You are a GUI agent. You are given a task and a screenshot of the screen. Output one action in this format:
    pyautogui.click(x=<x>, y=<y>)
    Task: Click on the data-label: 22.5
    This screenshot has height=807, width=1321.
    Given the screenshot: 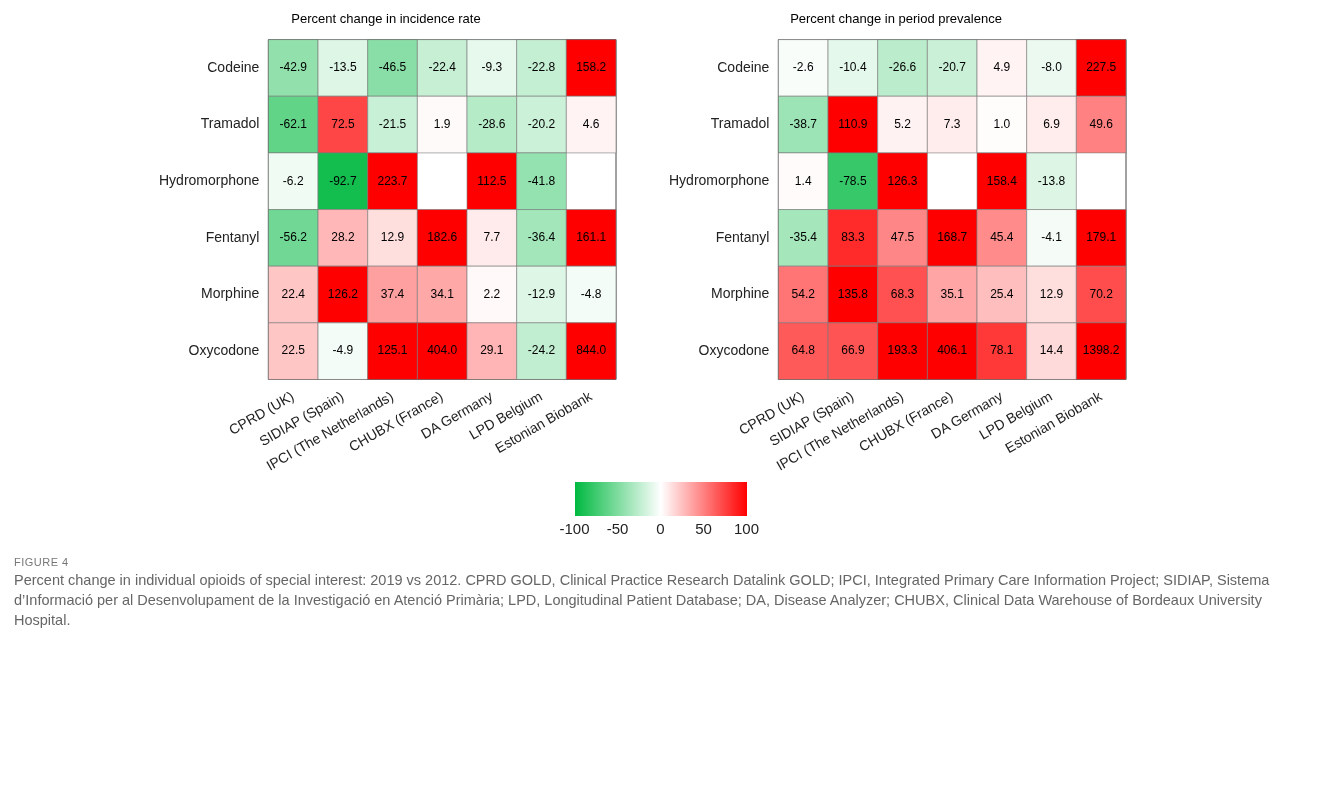 What is the action you would take?
    pyautogui.click(x=293, y=350)
    